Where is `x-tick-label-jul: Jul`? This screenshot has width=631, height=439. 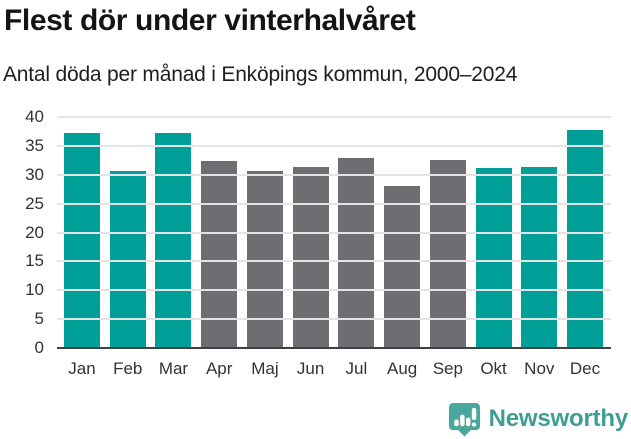
x-tick-label-jul: Jul is located at coordinates (356, 368).